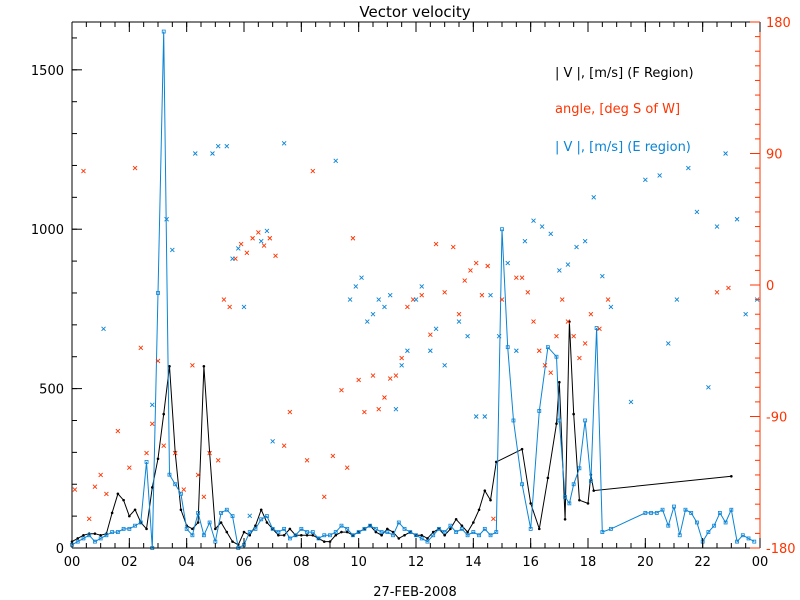 Image resolution: width=800 pixels, height=600 pixels. What do you see at coordinates (186, 562) in the screenshot?
I see `x-tick-label: 04` at bounding box center [186, 562].